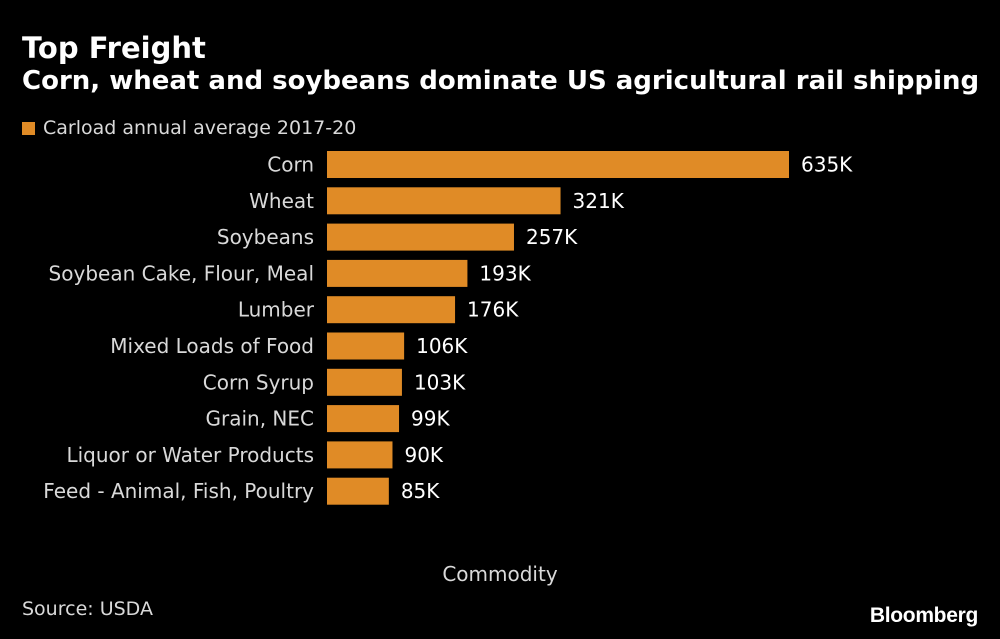  I want to click on category-label: Lumber, so click(276, 310).